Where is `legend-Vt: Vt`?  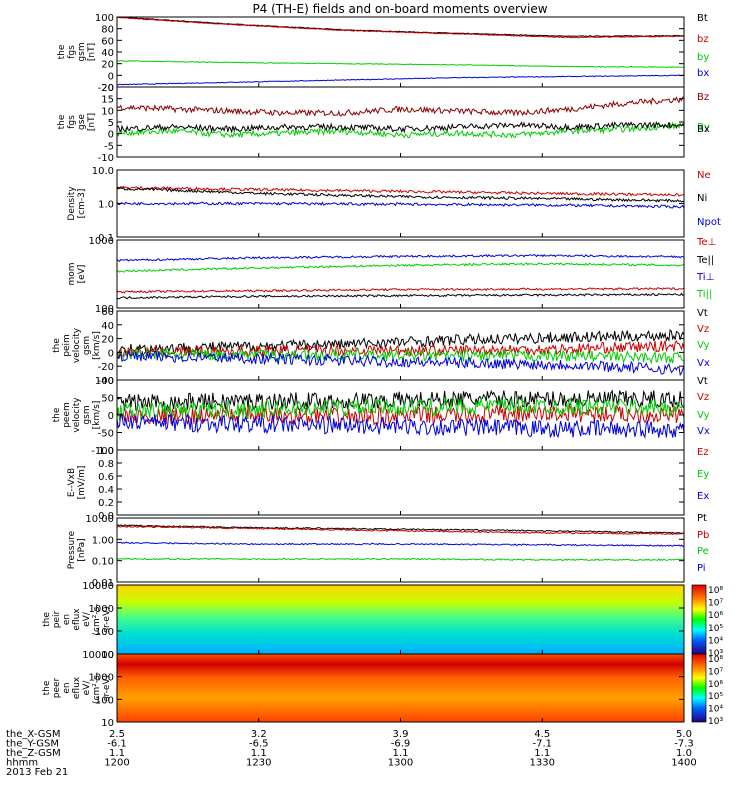
legend-Vt: Vt is located at coordinates (702, 381).